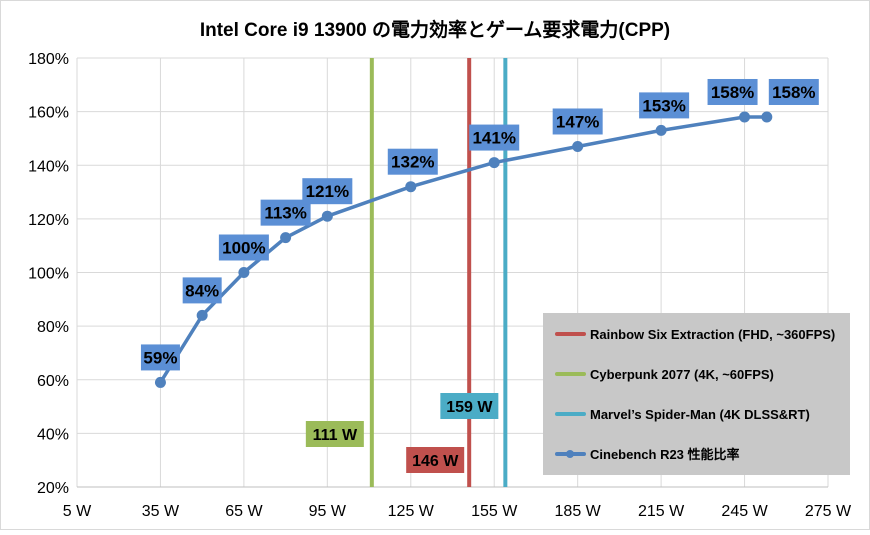  I want to click on data-label: 153%, so click(663, 105).